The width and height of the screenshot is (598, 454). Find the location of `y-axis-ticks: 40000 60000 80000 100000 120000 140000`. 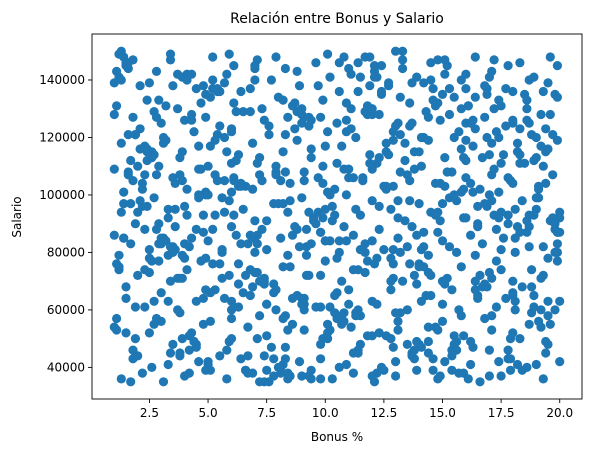

y-axis-ticks: 40000 60000 80000 100000 120000 140000 is located at coordinates (65, 223).